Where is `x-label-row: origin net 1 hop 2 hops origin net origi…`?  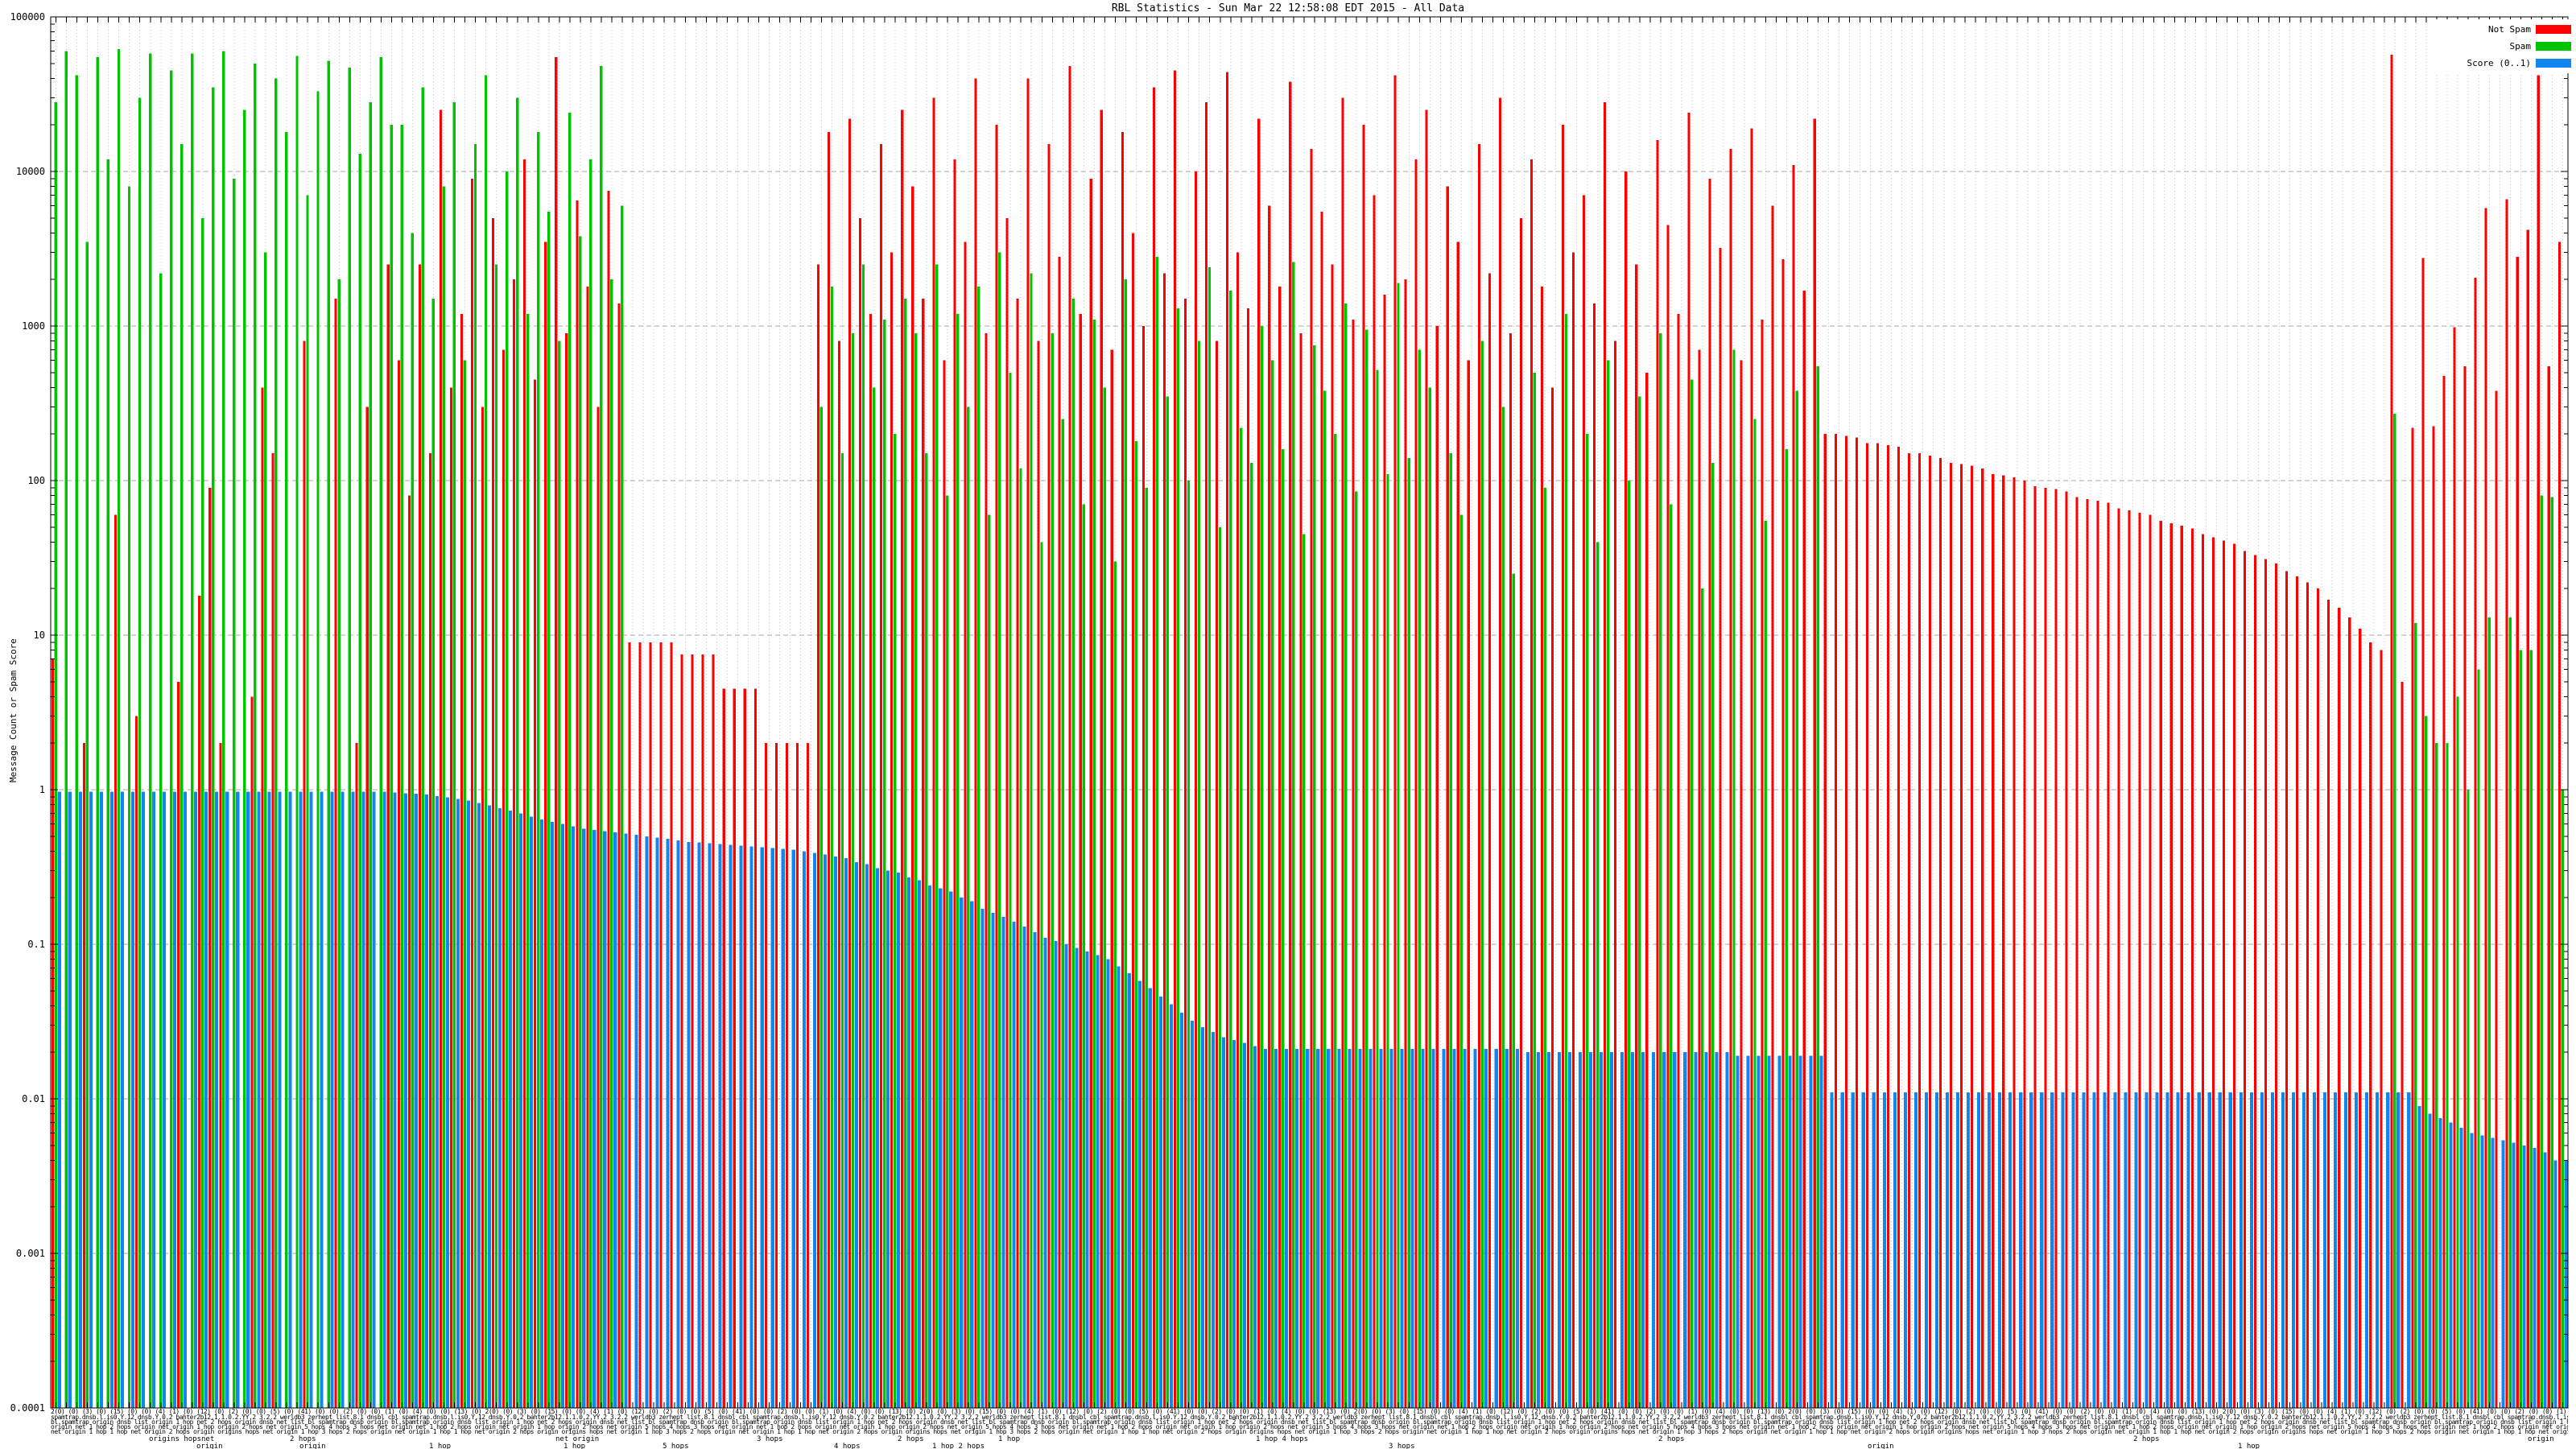 x-label-row: origin net 1 hop 2 hops origin net origi… is located at coordinates (1309, 1426).